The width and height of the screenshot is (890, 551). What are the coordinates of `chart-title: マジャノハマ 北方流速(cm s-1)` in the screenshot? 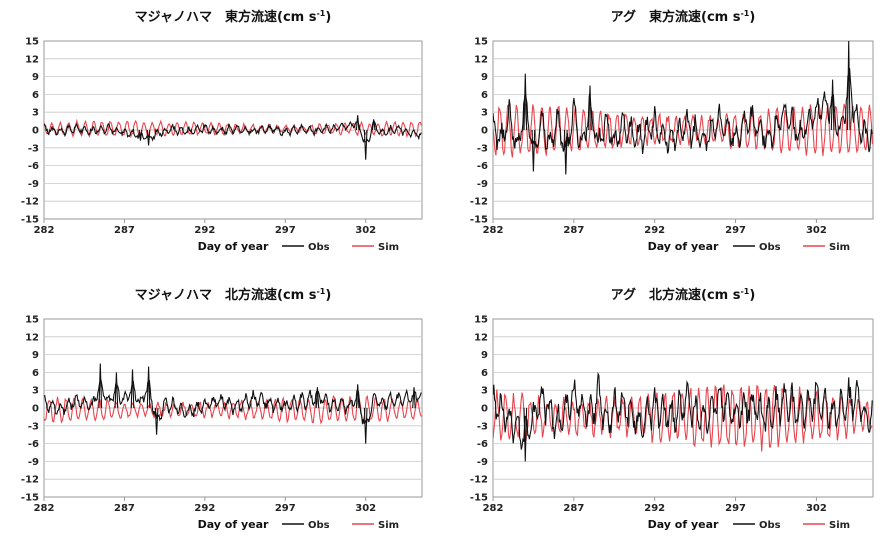 It's located at (233, 295).